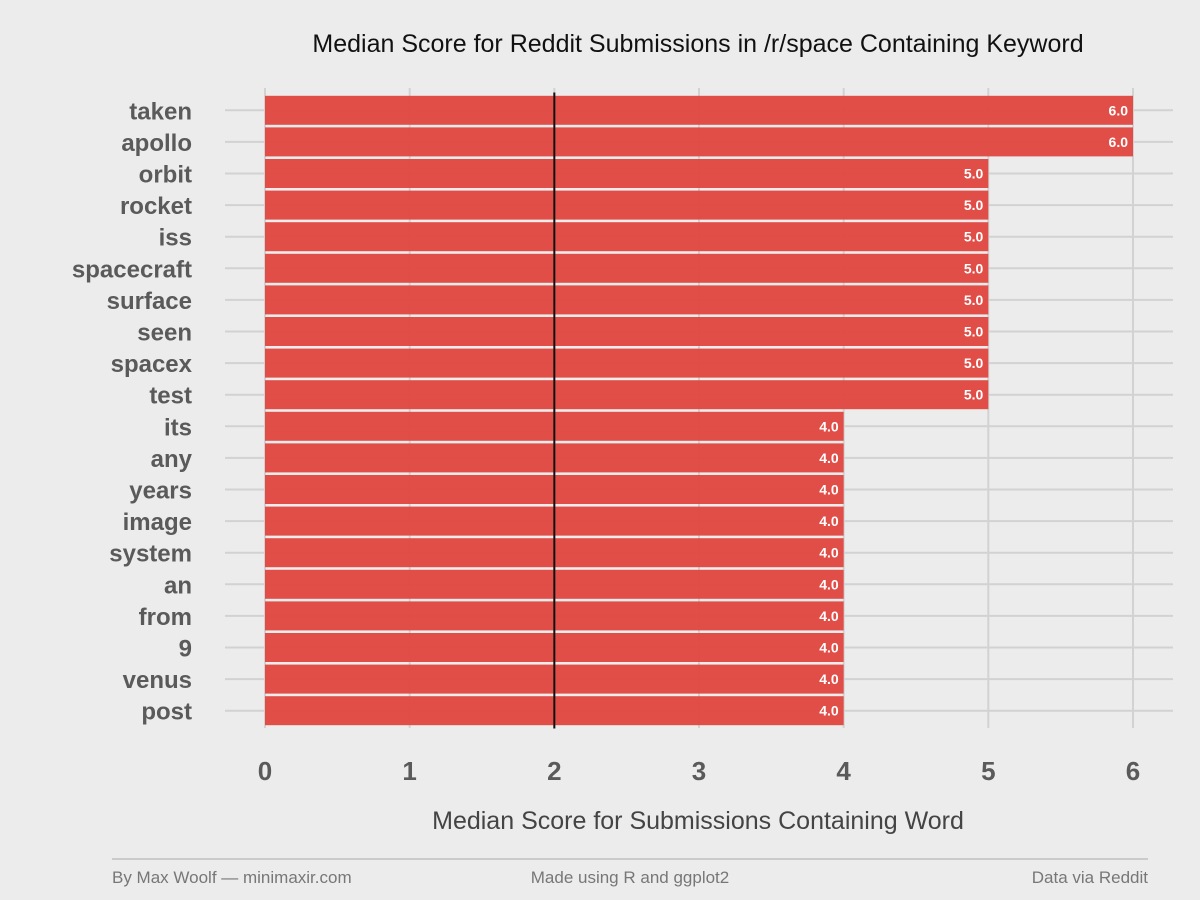 The width and height of the screenshot is (1200, 900). I want to click on category-label: taken, so click(160, 111).